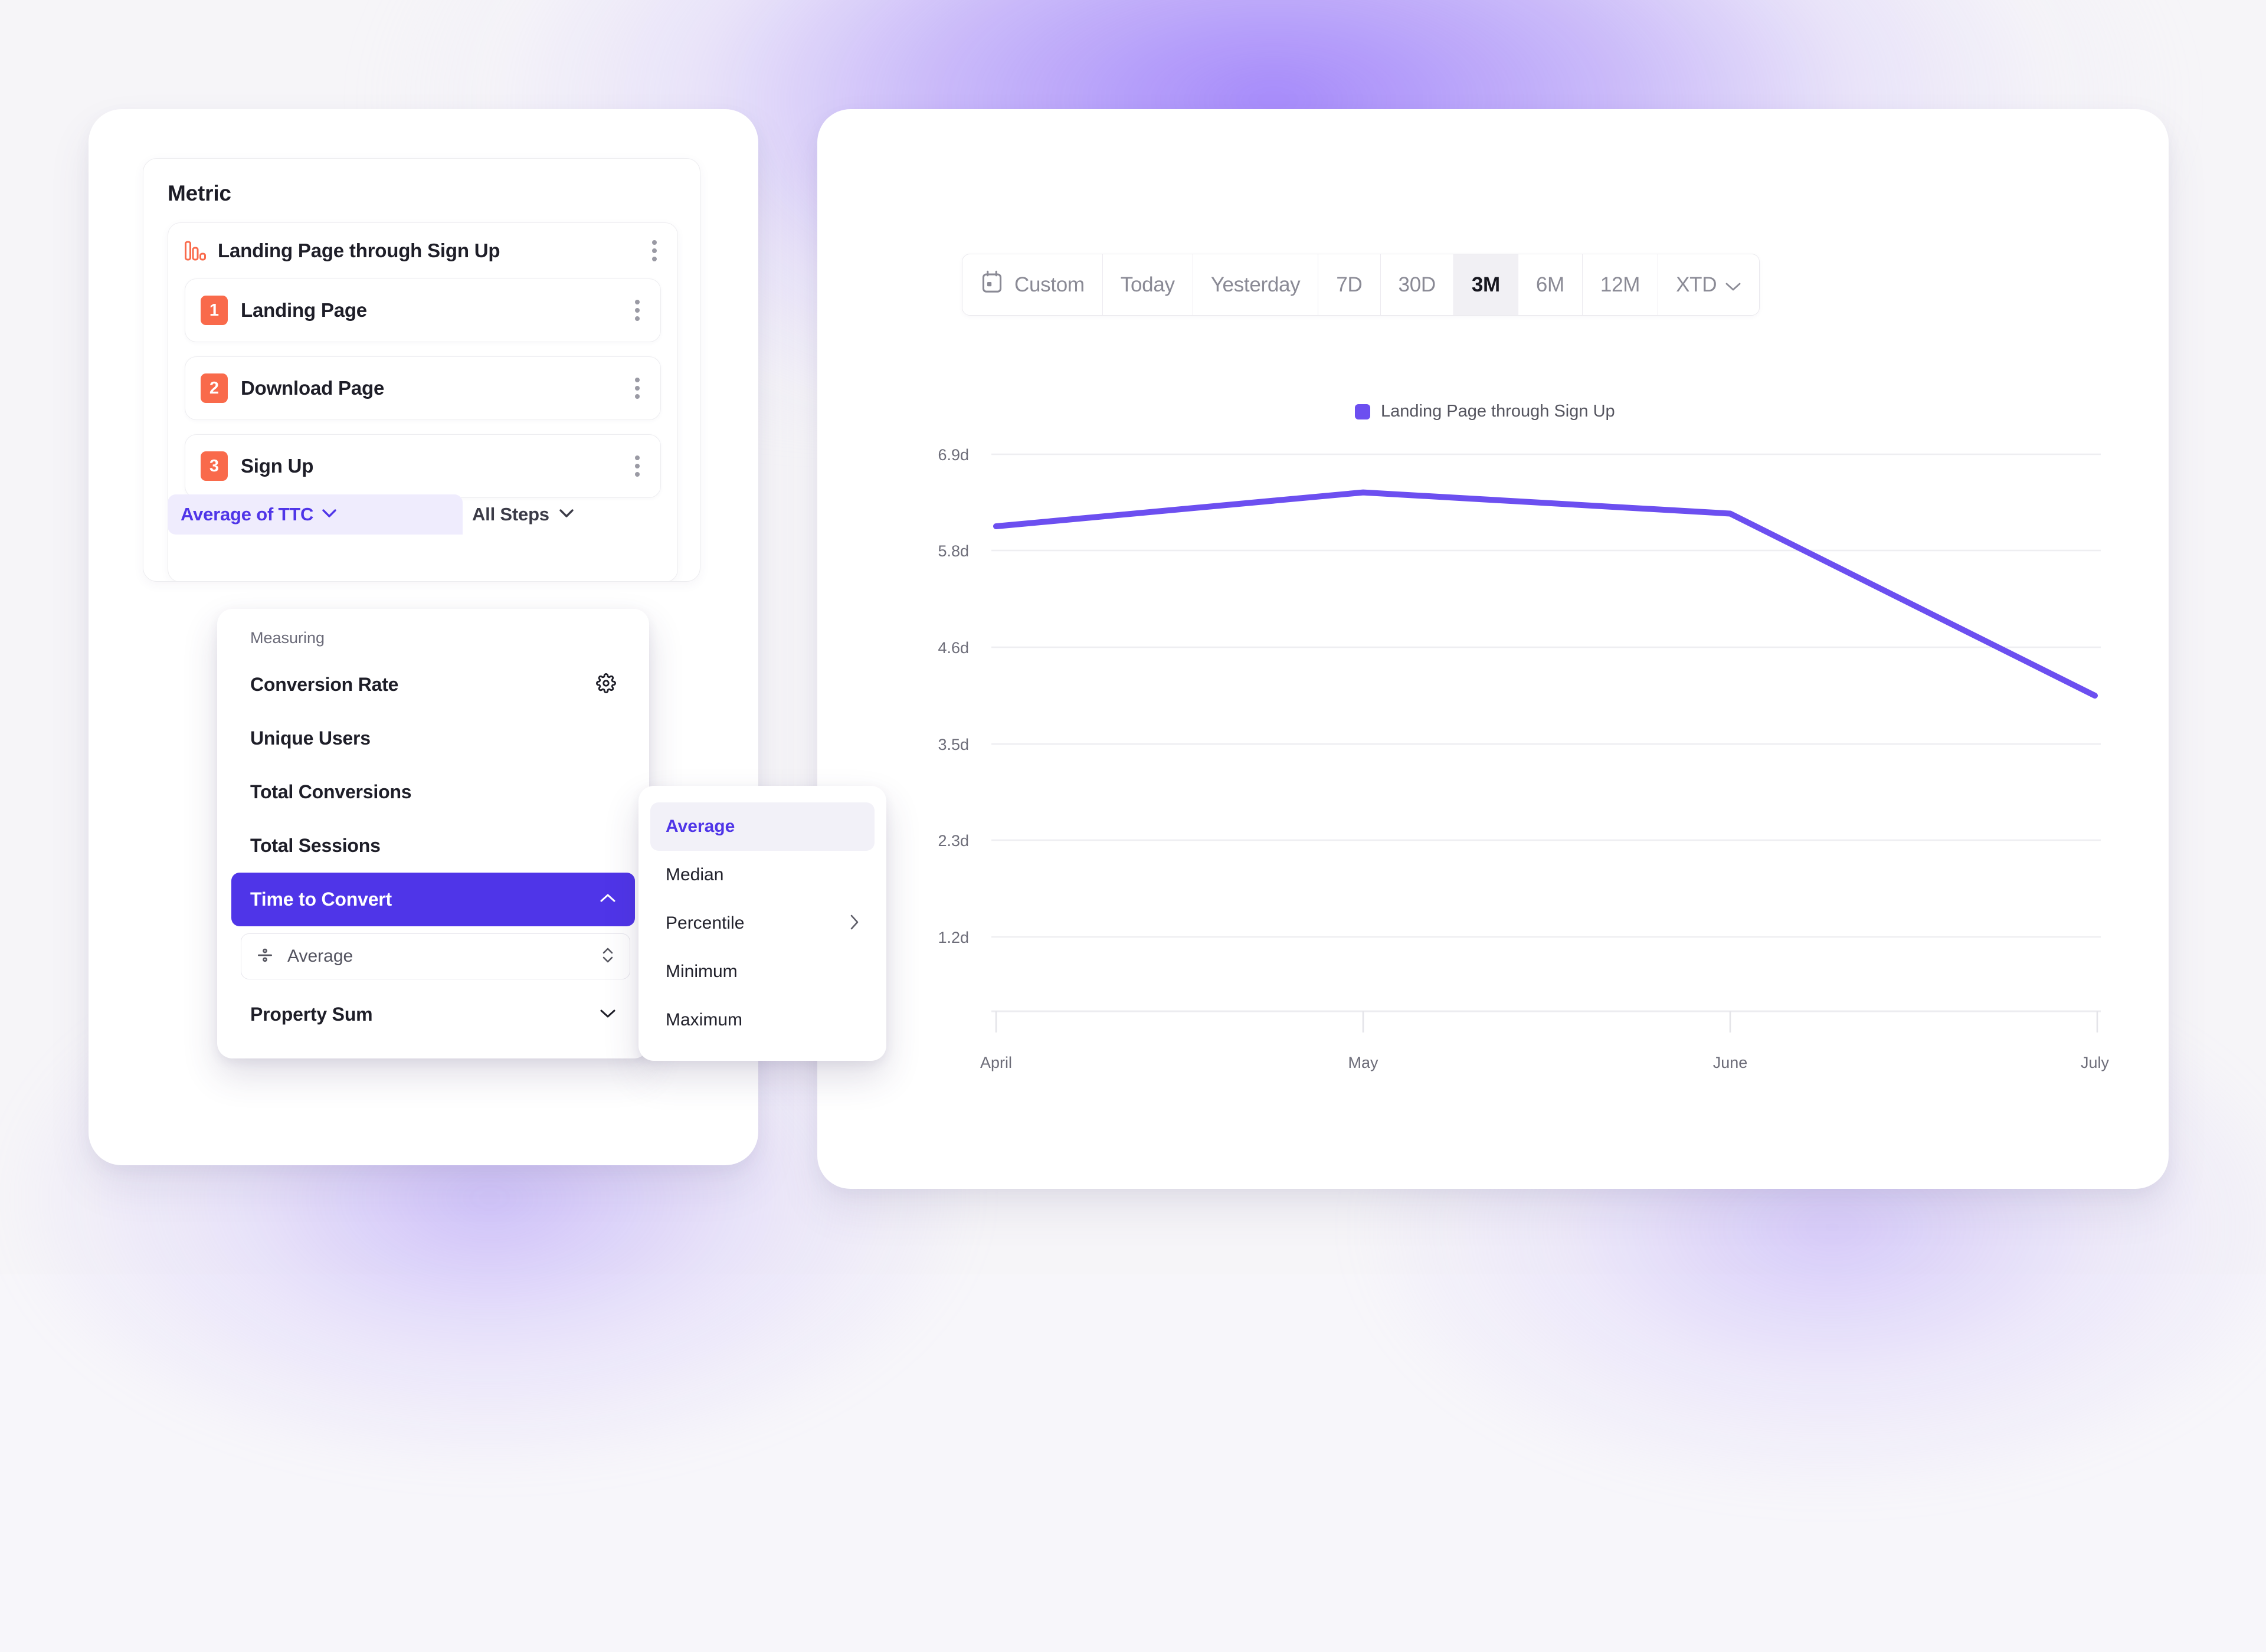 This screenshot has width=2266, height=1652. I want to click on metric-control-bar: Average of TTC All Steps, so click(423, 514).